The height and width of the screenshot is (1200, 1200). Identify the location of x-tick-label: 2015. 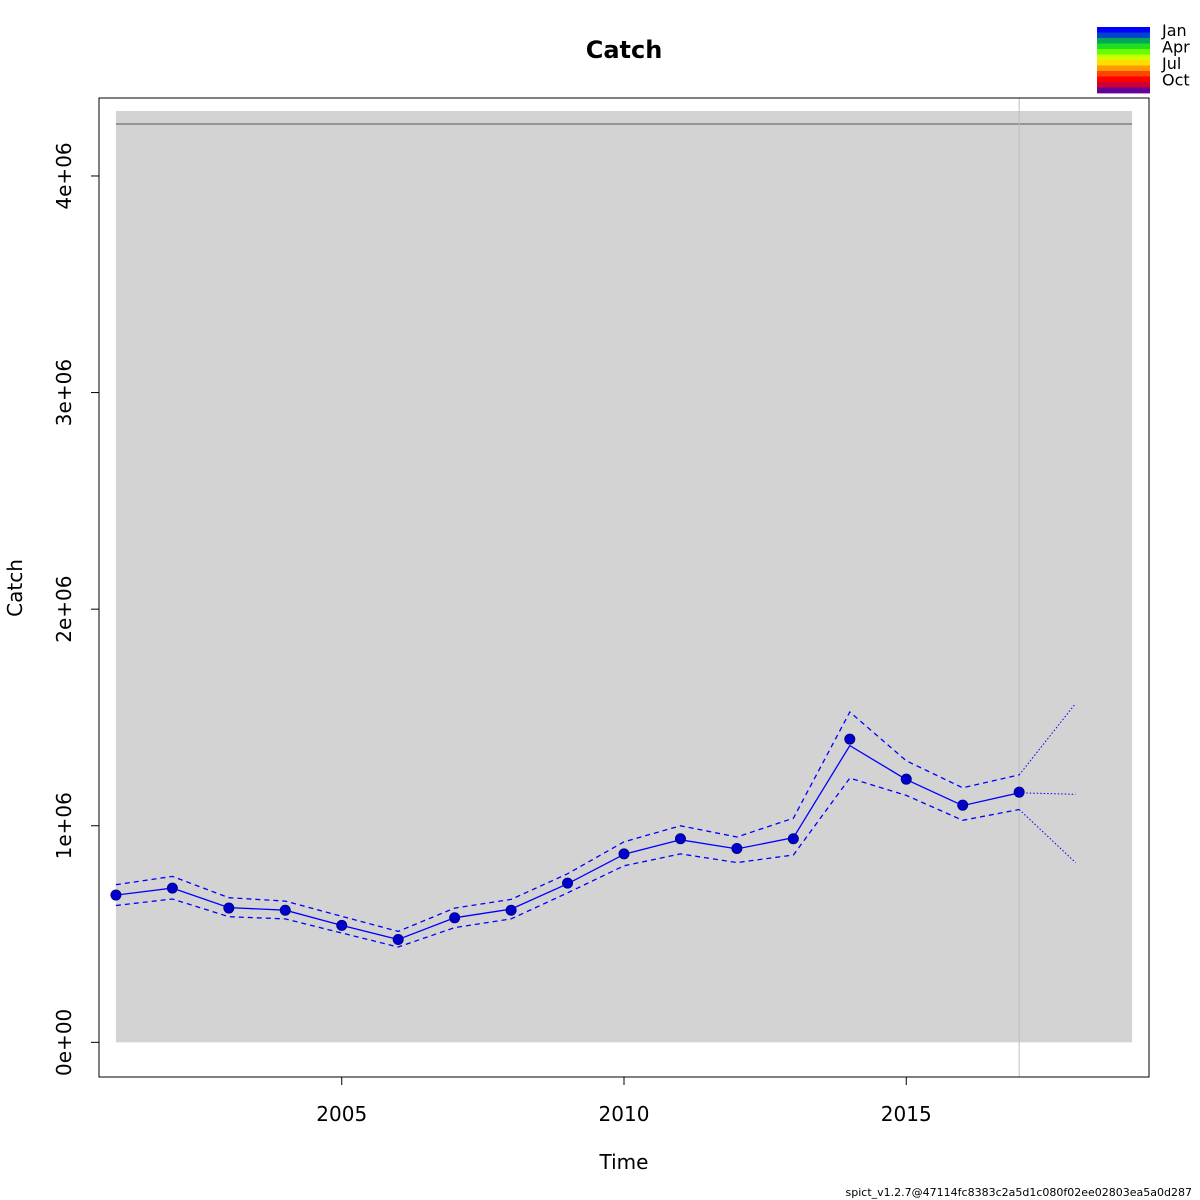
(906, 1114).